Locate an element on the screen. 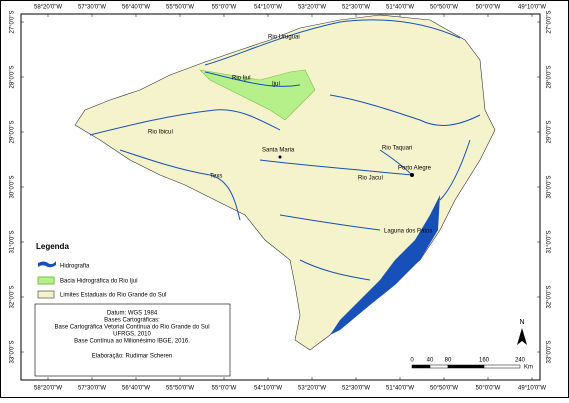 This screenshot has width=569, height=403. place-label: Rio Jacuí is located at coordinates (370, 179).